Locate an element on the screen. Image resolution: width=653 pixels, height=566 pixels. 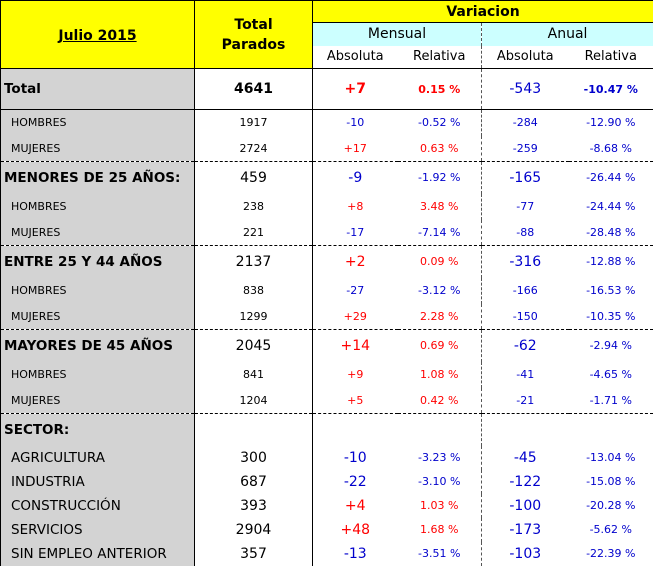
cell-a-rel: -16.53 % is located at coordinates (611, 291).